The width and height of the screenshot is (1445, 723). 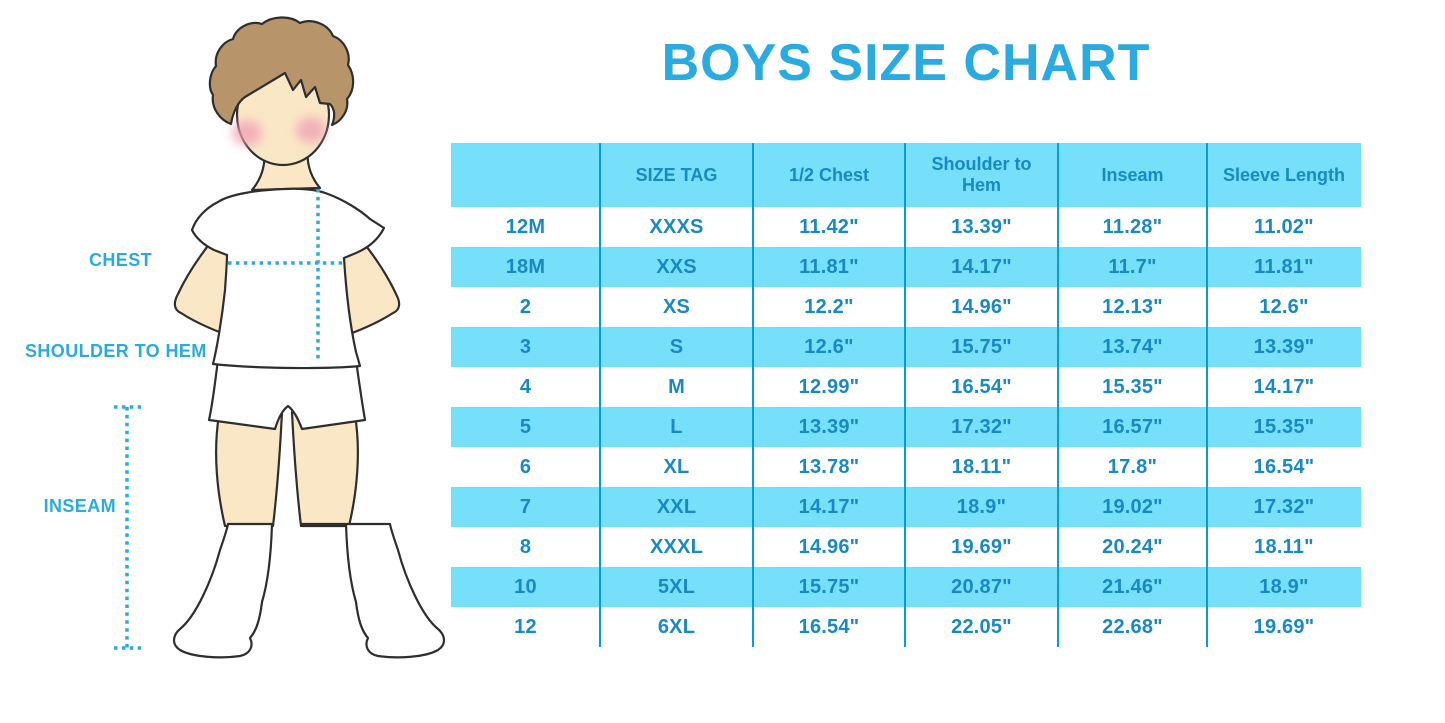 I want to click on table-cell: 12M, so click(x=525, y=226).